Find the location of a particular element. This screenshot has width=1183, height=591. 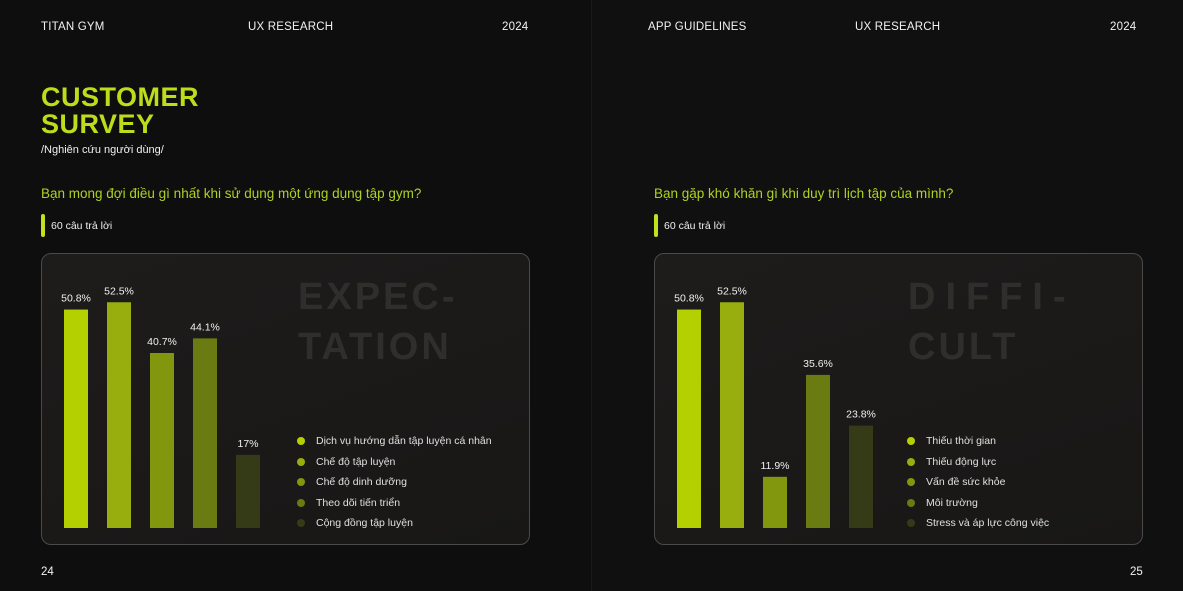

header-brand: TITAN GYM is located at coordinates (73, 27).